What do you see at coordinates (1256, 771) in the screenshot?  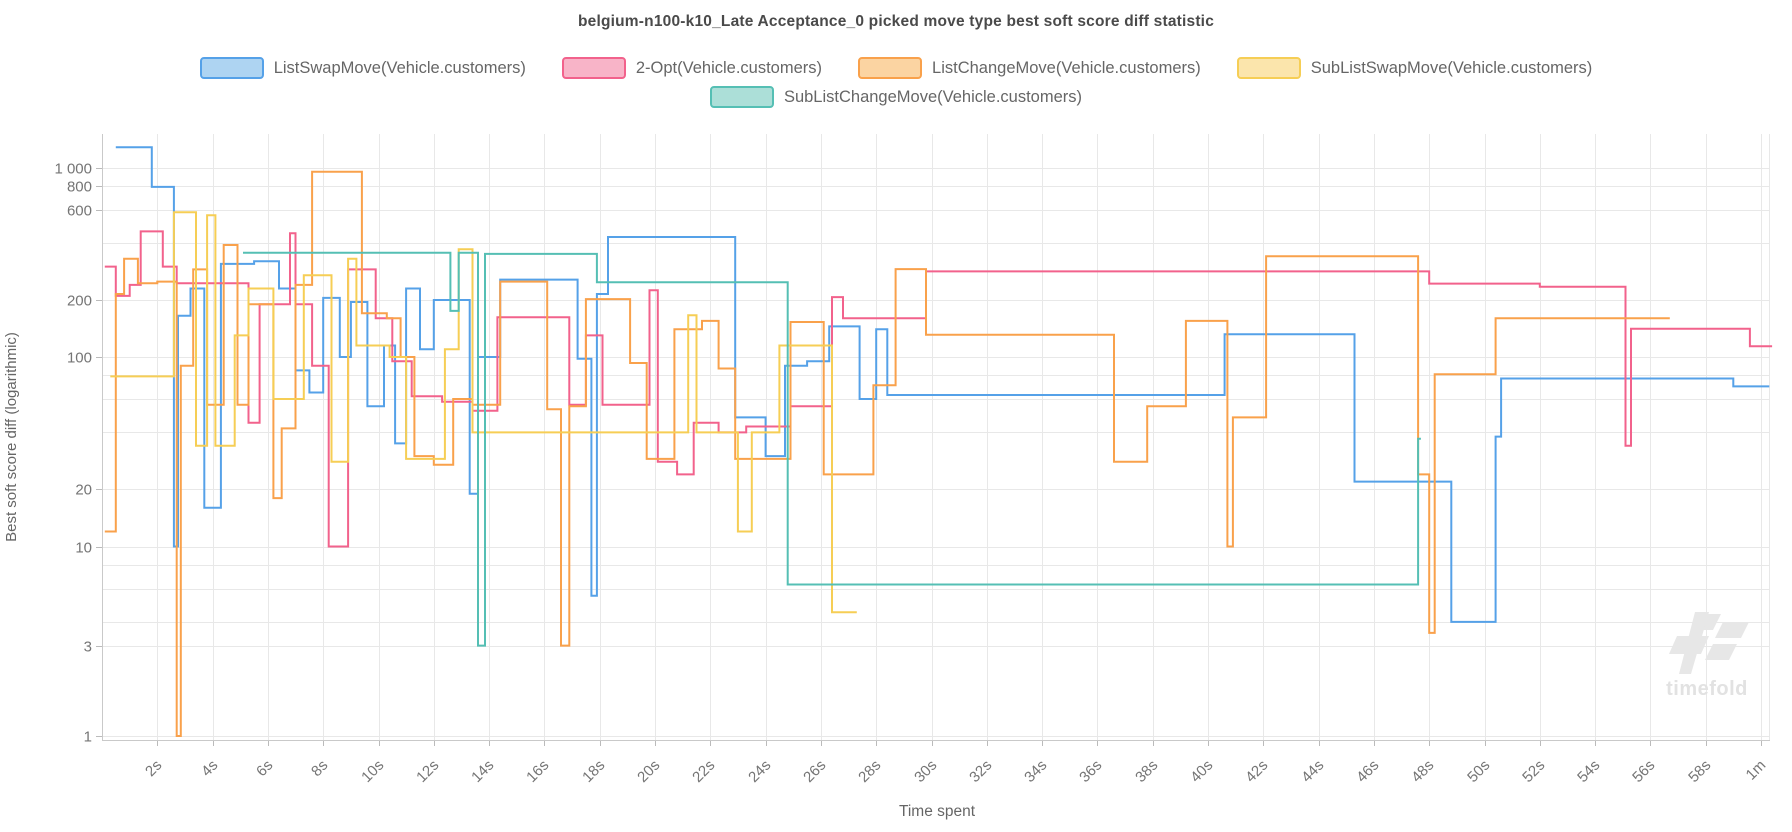 I see `x-tick-label: 42s` at bounding box center [1256, 771].